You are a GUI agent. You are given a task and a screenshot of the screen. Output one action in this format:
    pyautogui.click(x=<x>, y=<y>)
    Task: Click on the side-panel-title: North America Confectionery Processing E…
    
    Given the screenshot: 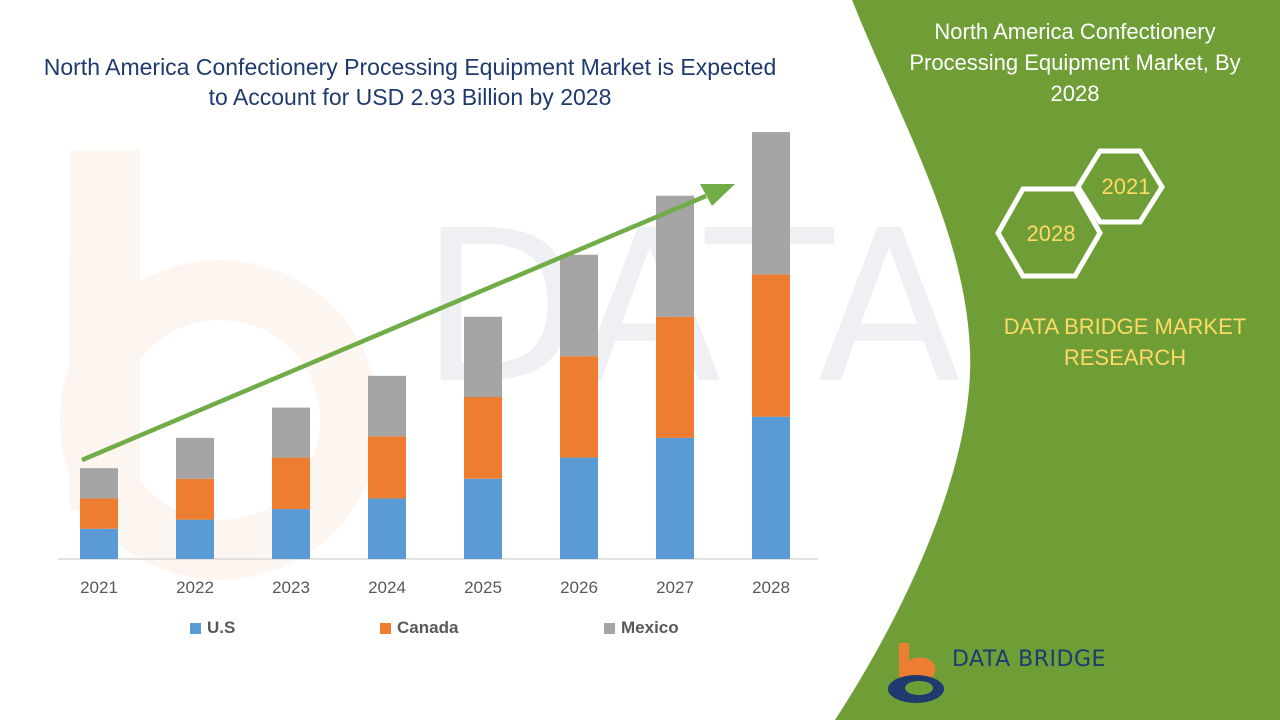 What is the action you would take?
    pyautogui.click(x=1075, y=62)
    